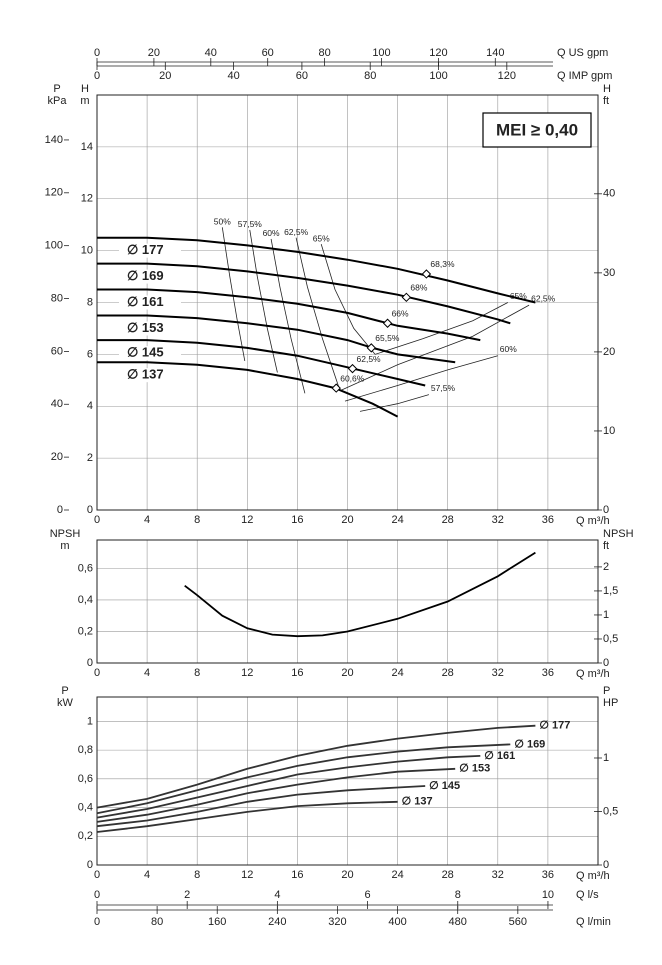 This screenshot has height=965, width=662. Describe the element at coordinates (85, 779) in the screenshot. I see `y-tick-label: 0,6` at that location.